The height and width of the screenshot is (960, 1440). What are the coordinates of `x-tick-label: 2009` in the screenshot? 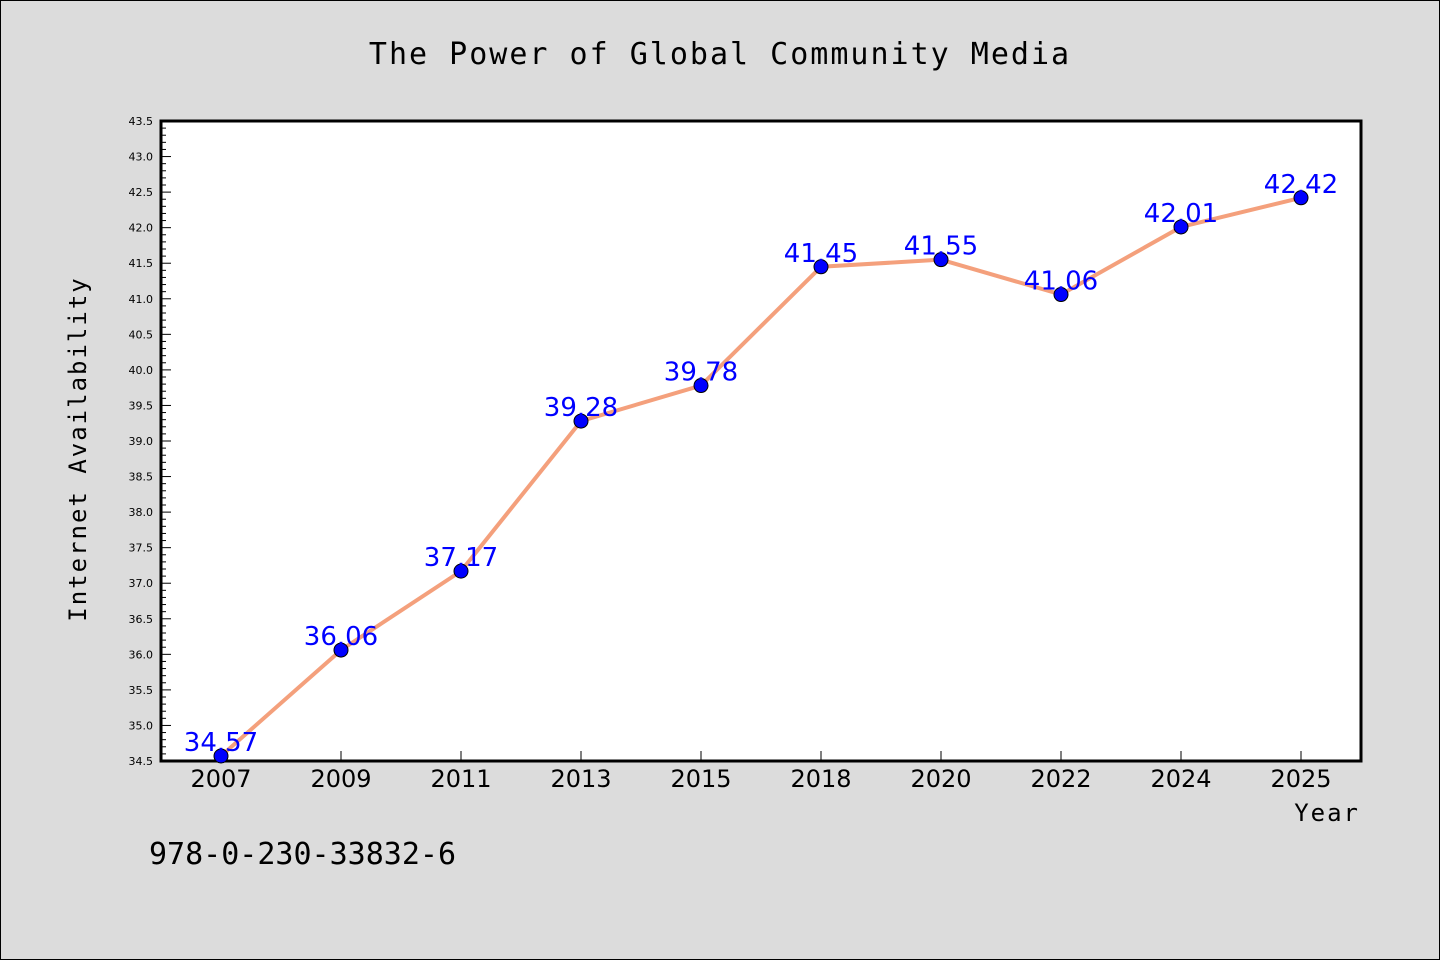 It's located at (340, 779).